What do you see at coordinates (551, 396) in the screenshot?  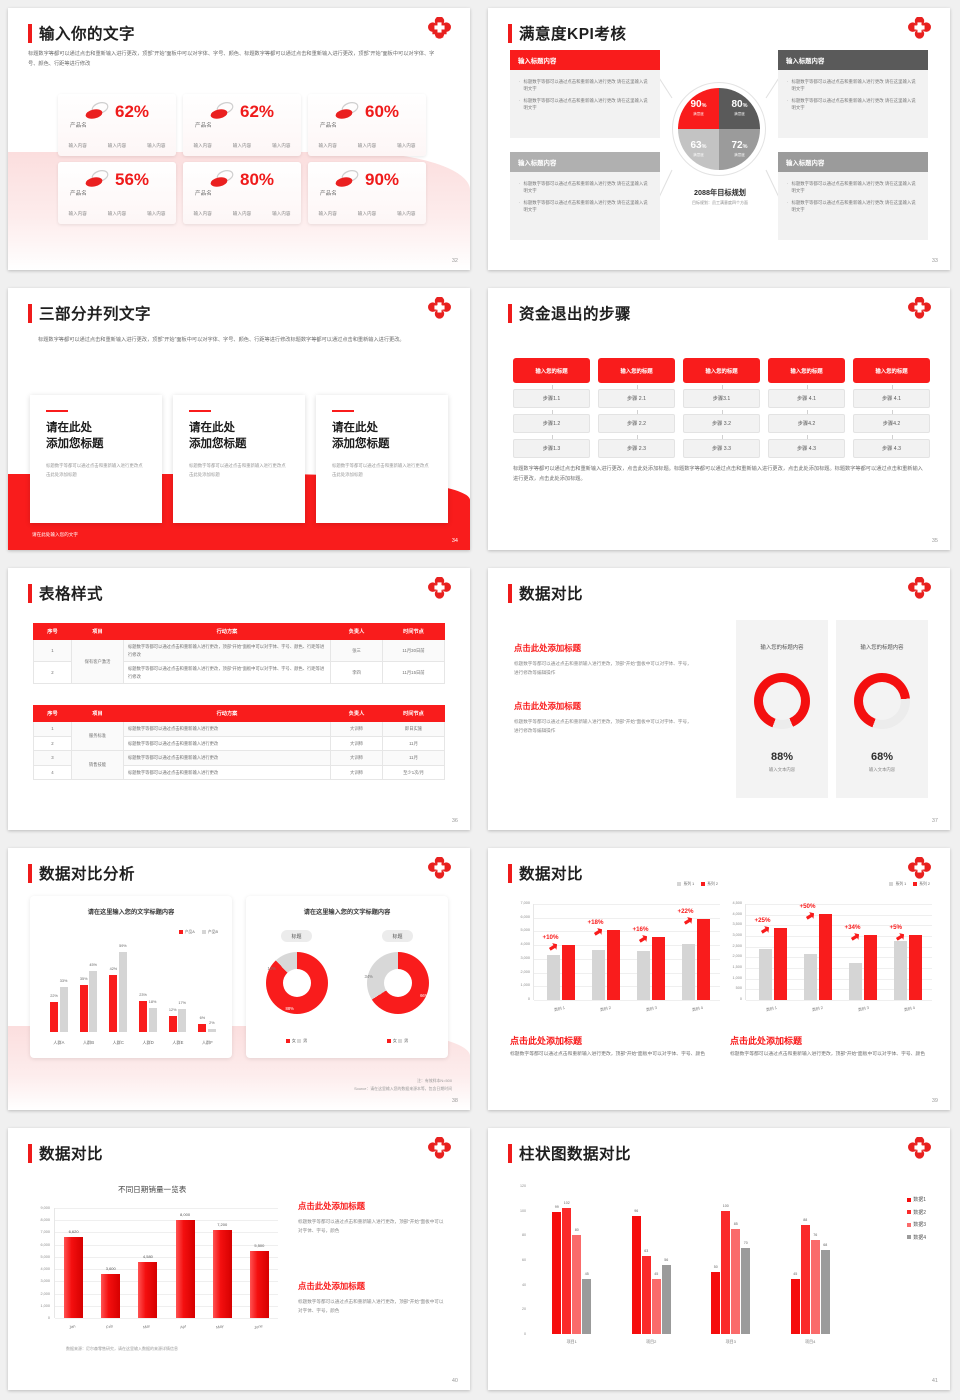 I see `step-item: 步骤1.1` at bounding box center [551, 396].